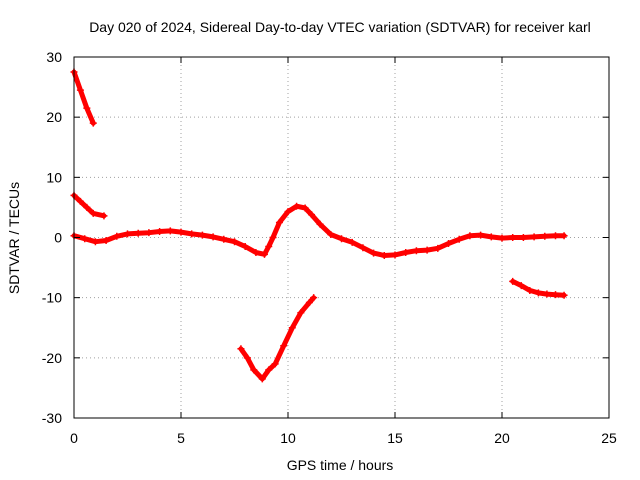 This screenshot has width=640, height=480. I want to click on y-tick-label: -20, so click(52, 358).